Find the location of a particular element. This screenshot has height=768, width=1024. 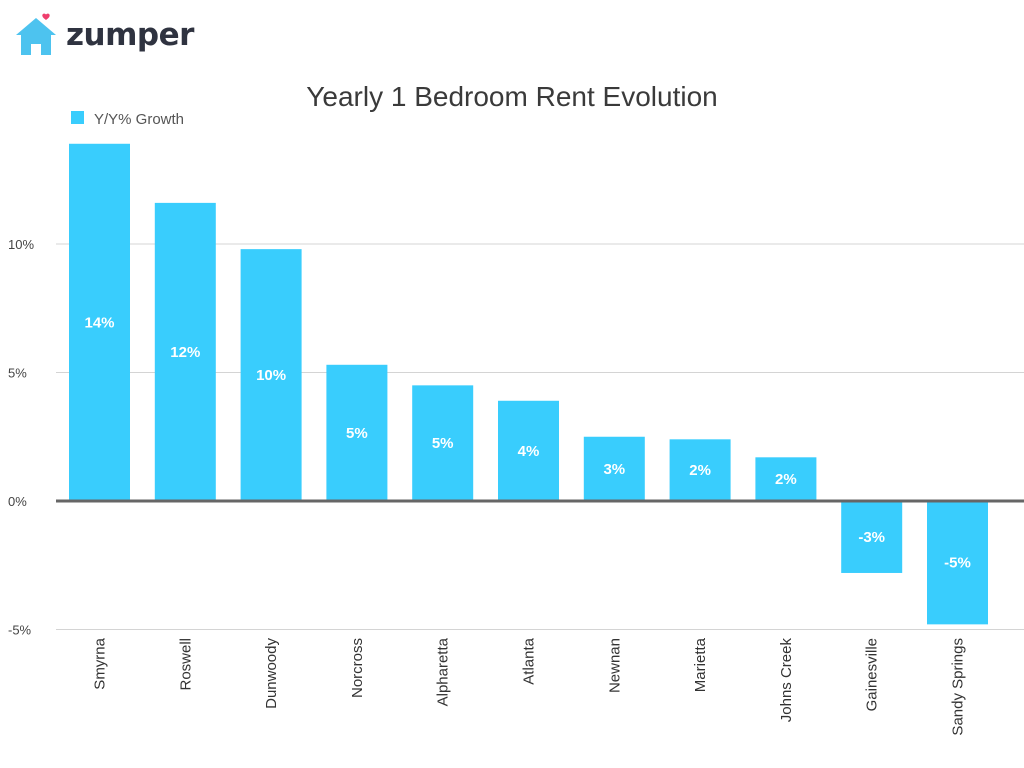

category-label: Alpharetta is located at coordinates (443, 671).